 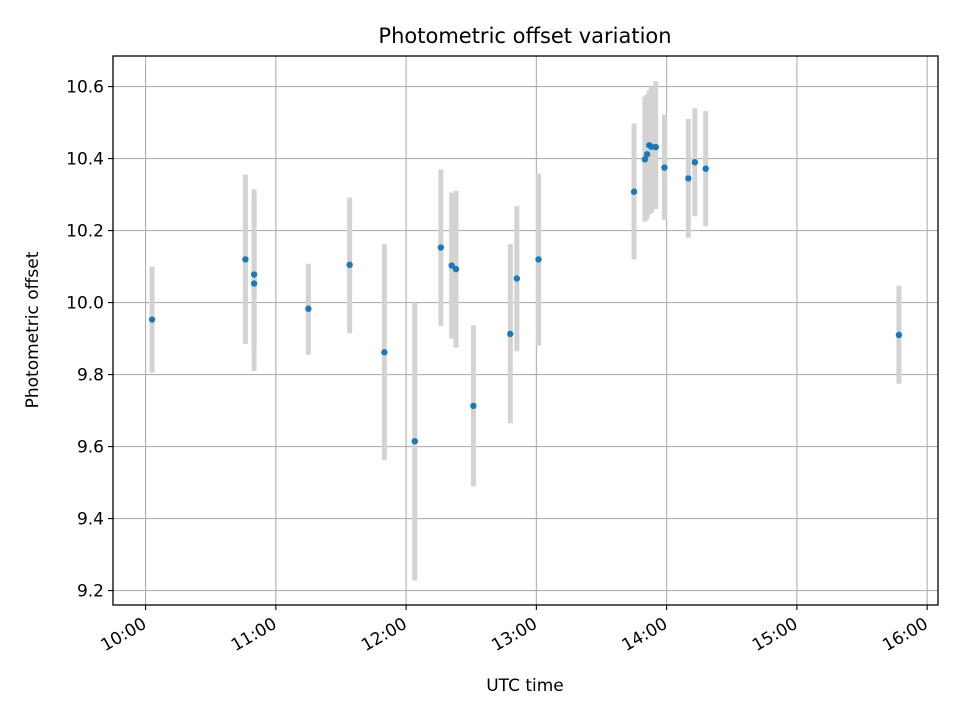 I want to click on y-tick-label: 10.6, so click(x=85, y=88).